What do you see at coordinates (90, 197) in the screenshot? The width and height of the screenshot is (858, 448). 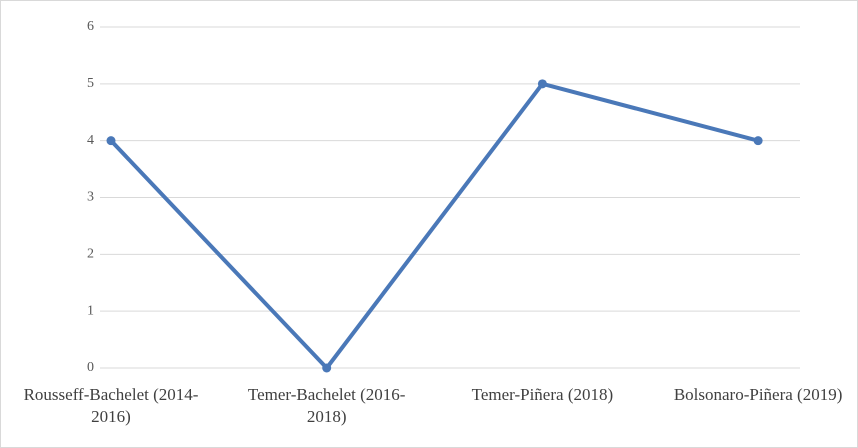 I see `y-tick-label: 3` at bounding box center [90, 197].